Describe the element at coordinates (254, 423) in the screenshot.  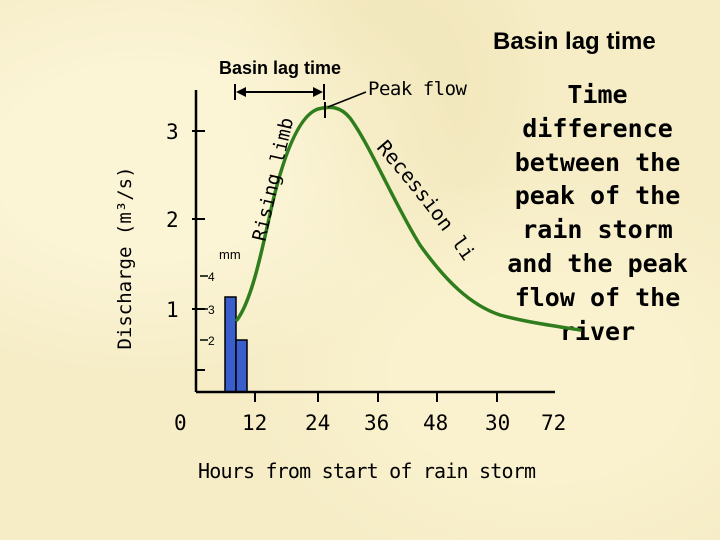
I see `x-tick-label: 12` at that location.